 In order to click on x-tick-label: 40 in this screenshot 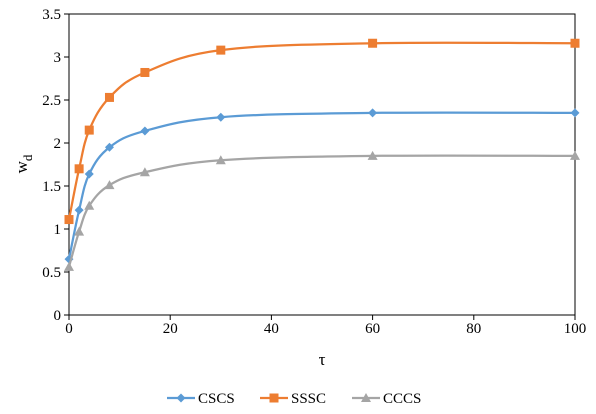, I will do `click(271, 329)`.